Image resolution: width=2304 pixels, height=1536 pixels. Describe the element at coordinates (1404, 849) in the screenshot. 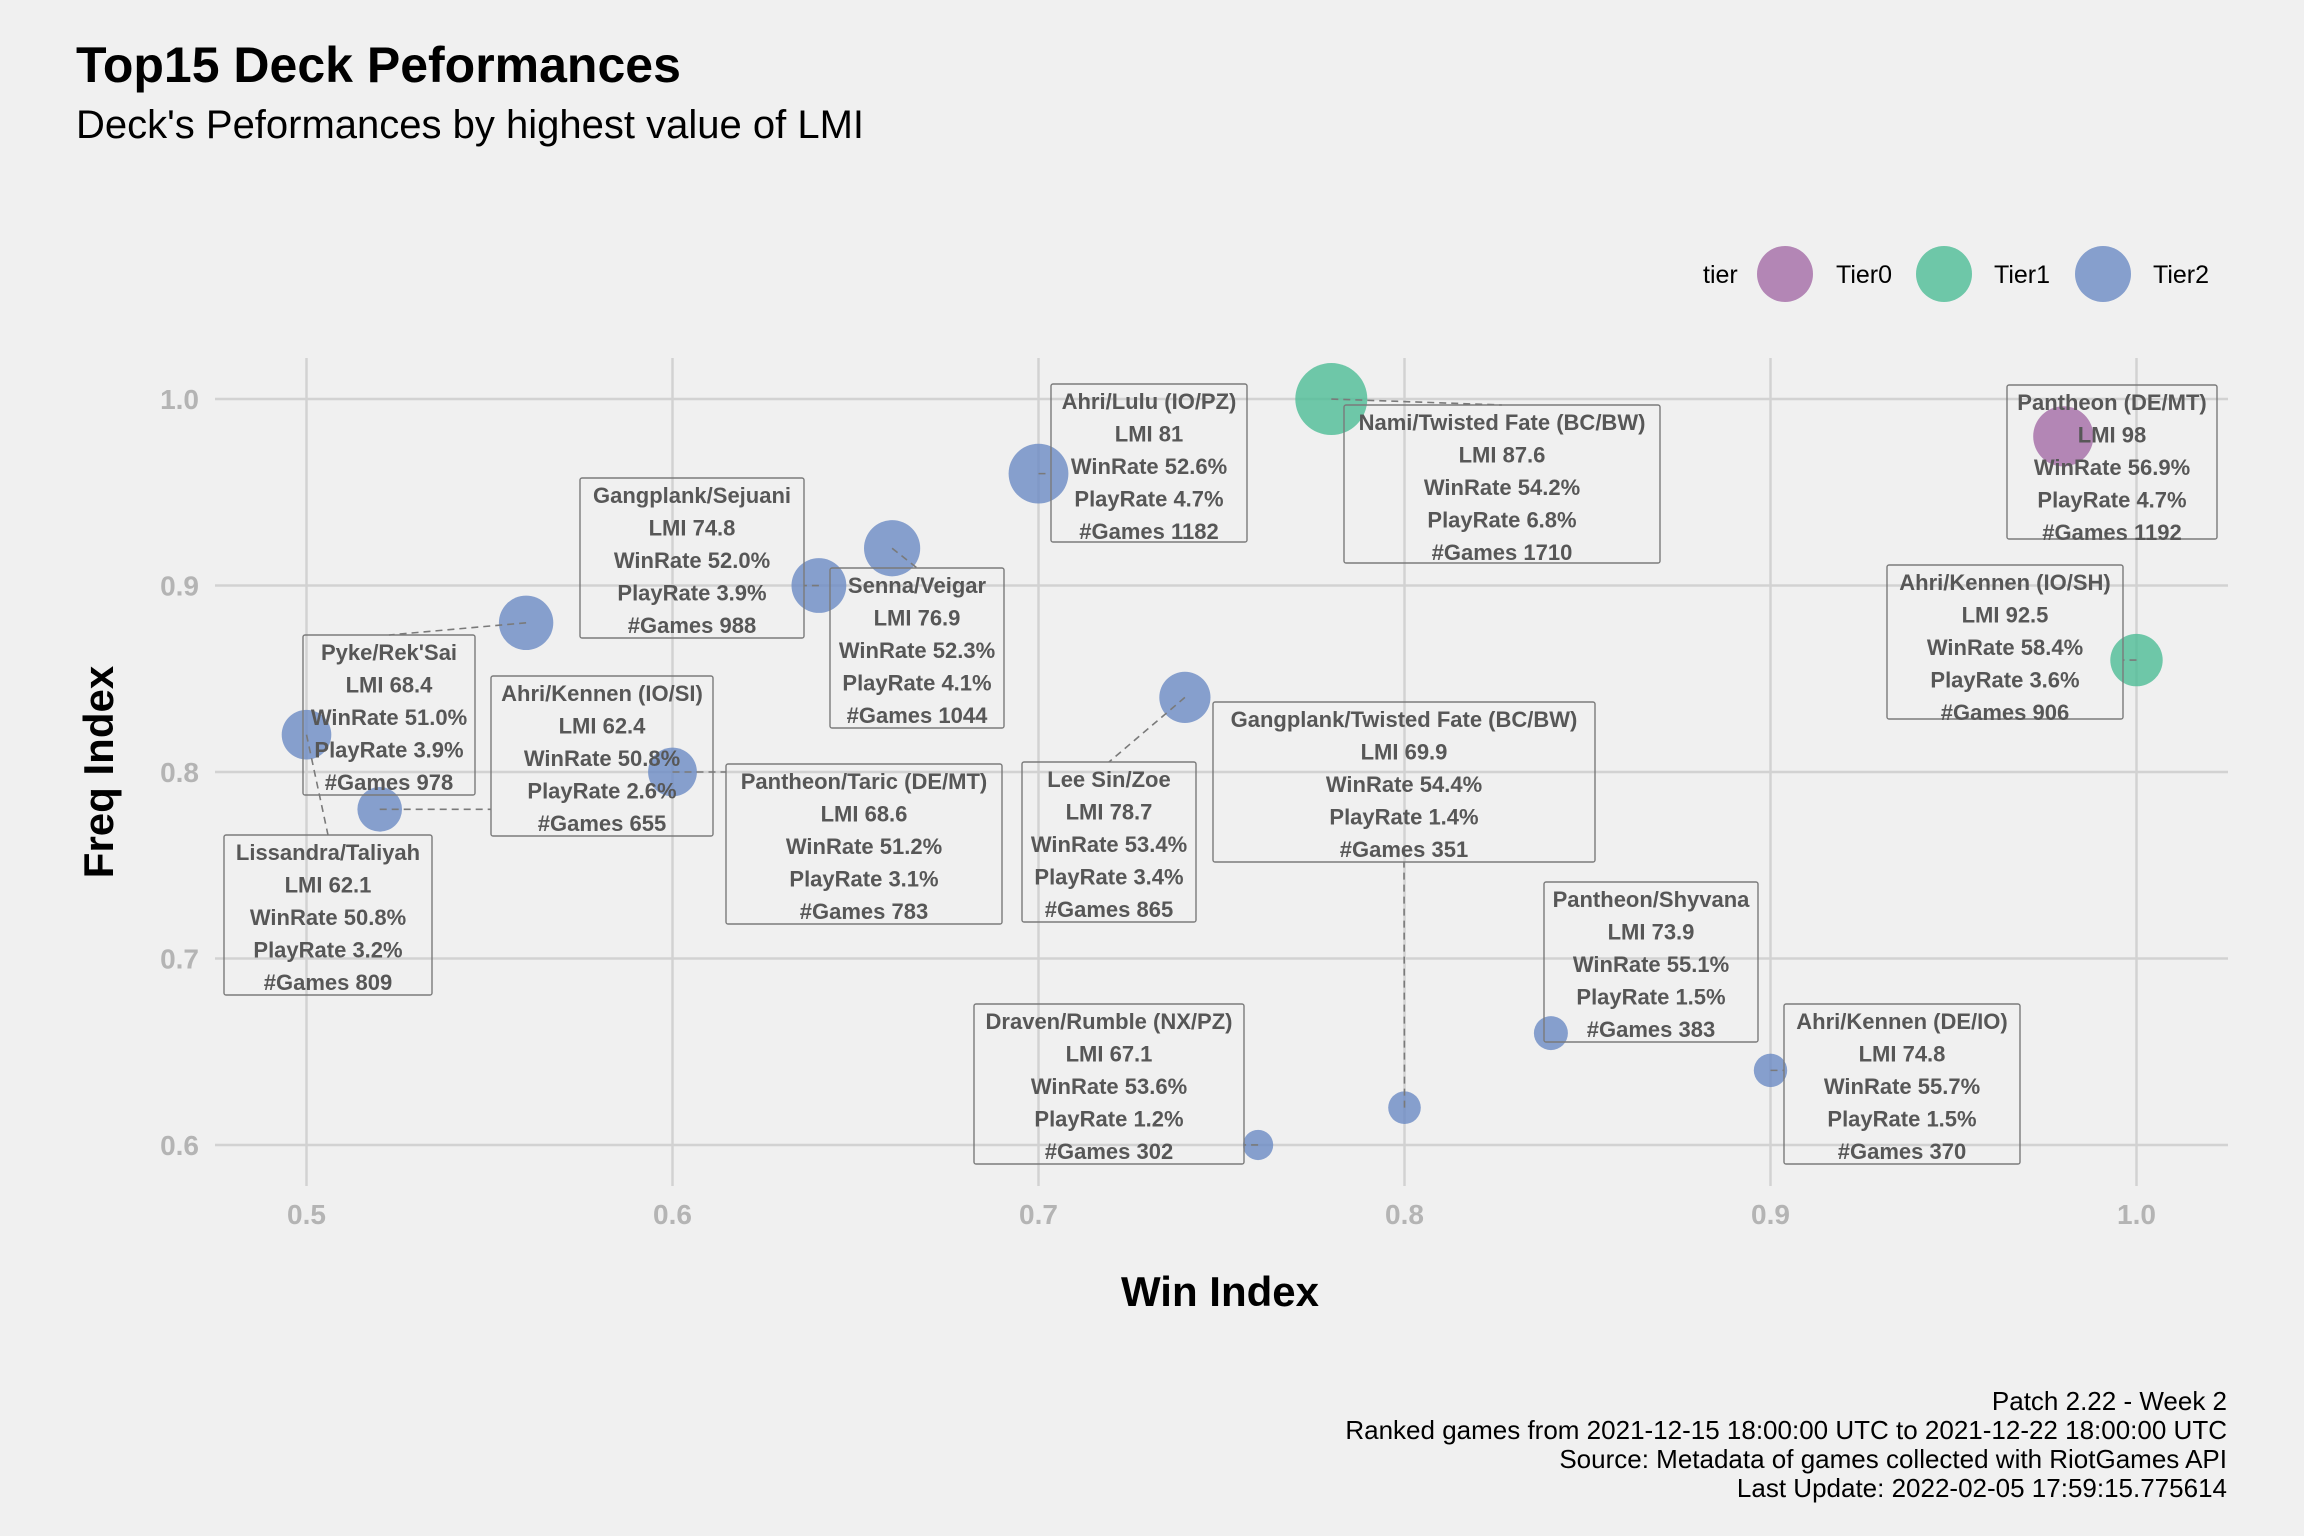

I see `label-line: #Games 351` at that location.